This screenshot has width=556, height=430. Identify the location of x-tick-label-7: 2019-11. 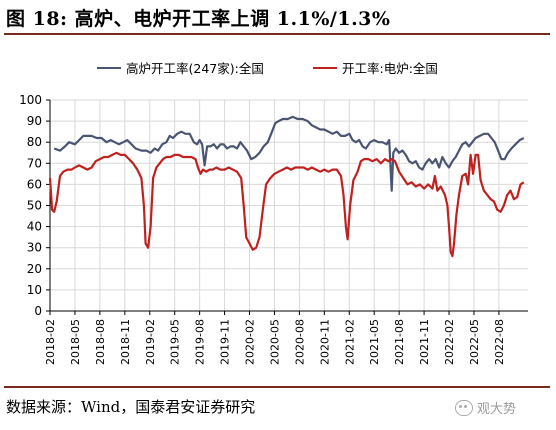
(225, 342).